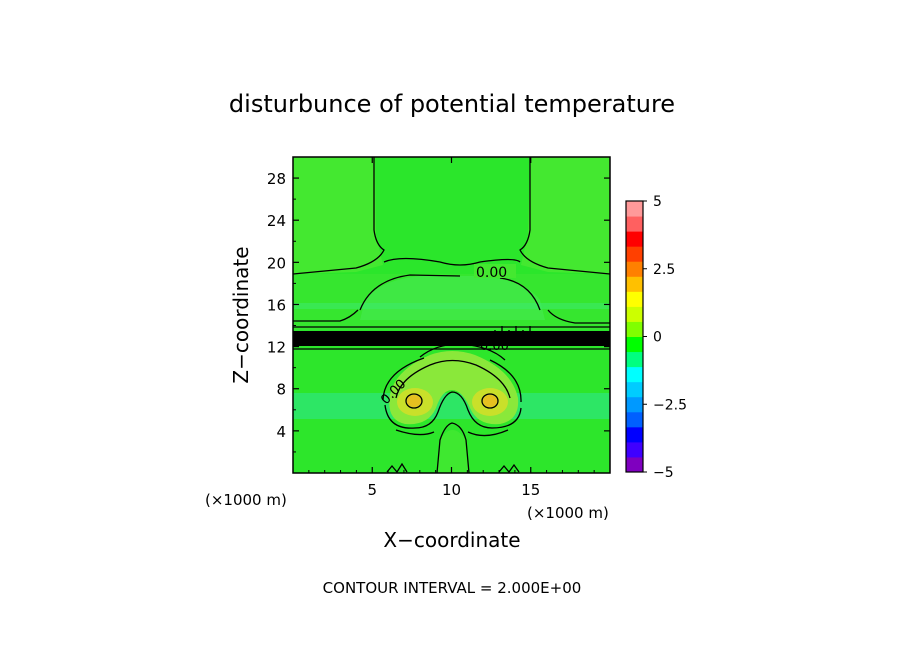 This screenshot has width=904, height=654. I want to click on y-axis-label: Z−coordinate, so click(241, 314).